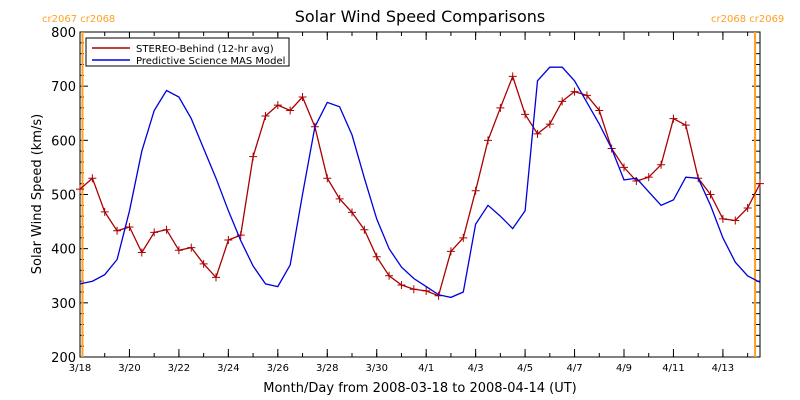 The image size is (800, 400). Describe the element at coordinates (327, 368) in the screenshot. I see `x-tick-label: 3/28` at that location.